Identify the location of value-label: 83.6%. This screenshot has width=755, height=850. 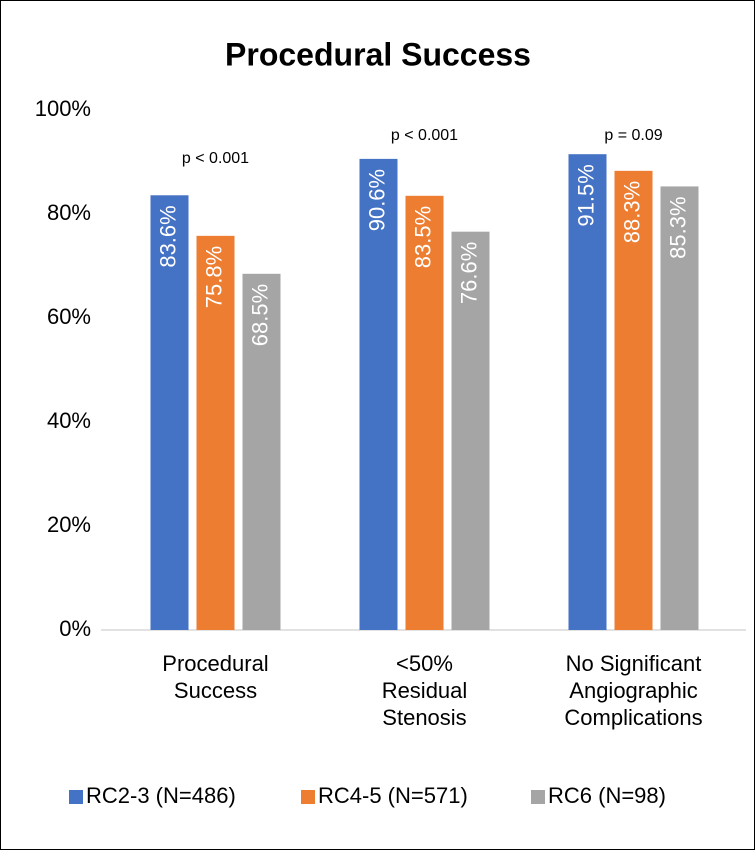
(167, 236).